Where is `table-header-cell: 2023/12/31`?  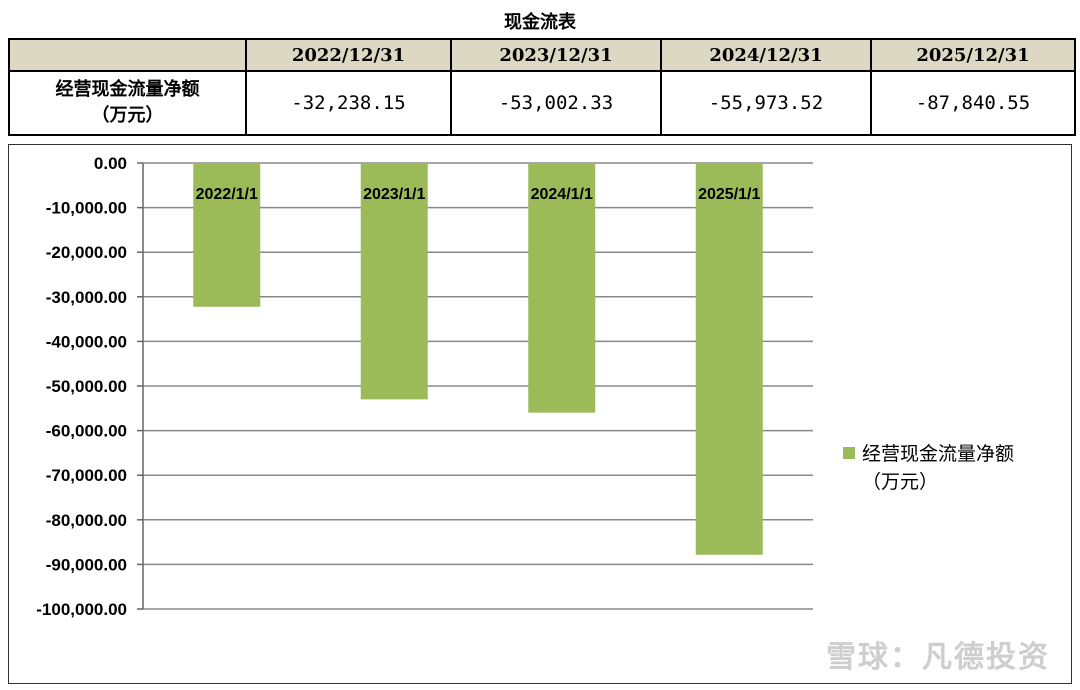 table-header-cell: 2023/12/31 is located at coordinates (556, 55).